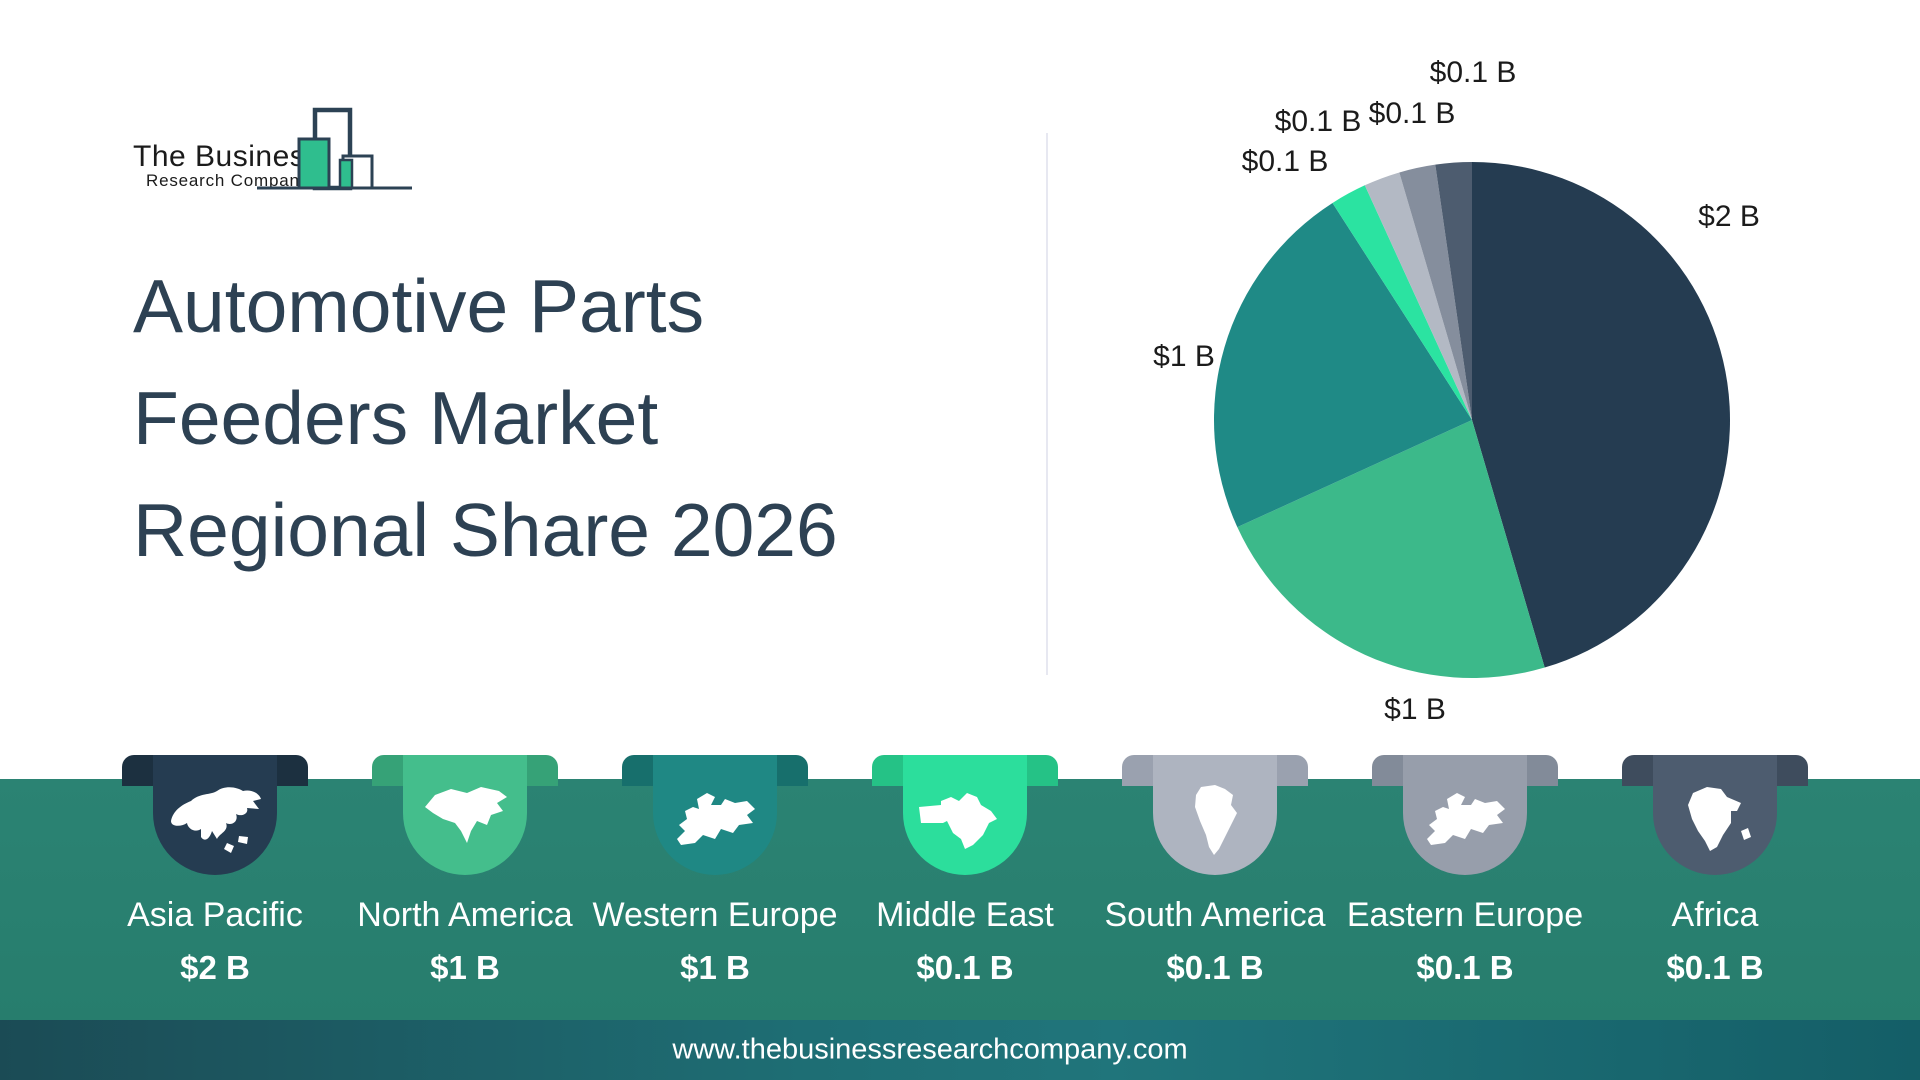 This screenshot has width=1920, height=1080. What do you see at coordinates (965, 890) in the screenshot?
I see `region-card-middle-east: Middle East $0.1 B` at bounding box center [965, 890].